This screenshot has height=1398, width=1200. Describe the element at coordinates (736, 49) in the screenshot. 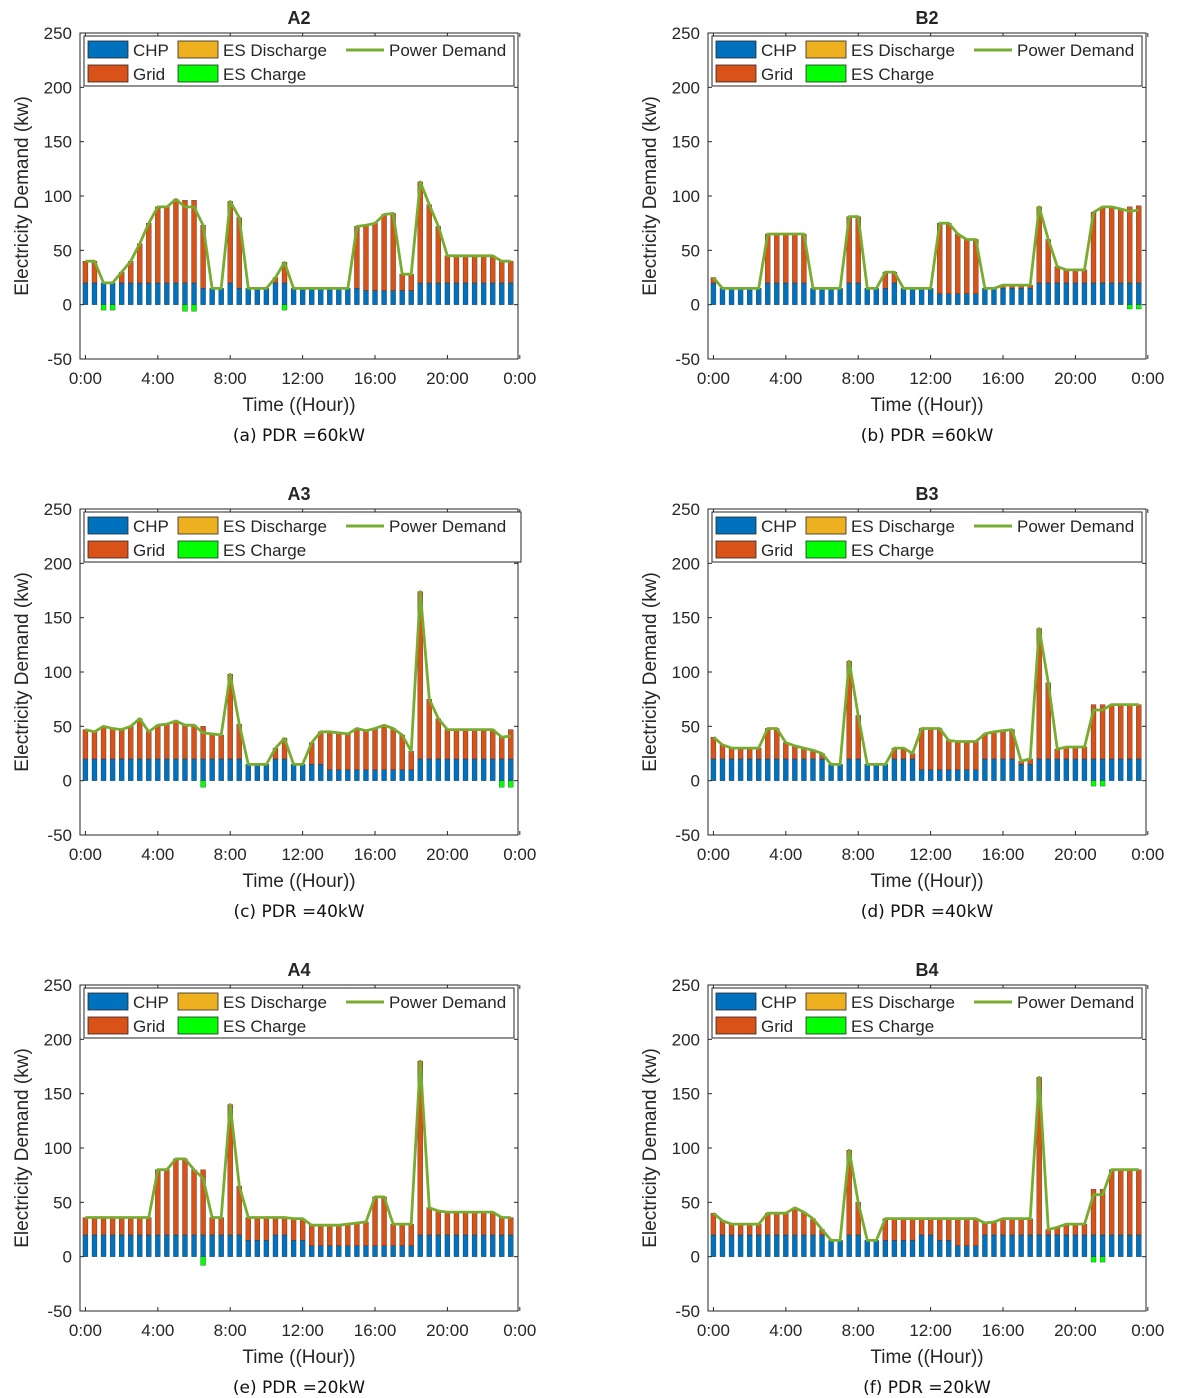

I see `legend-swatch-chp` at that location.